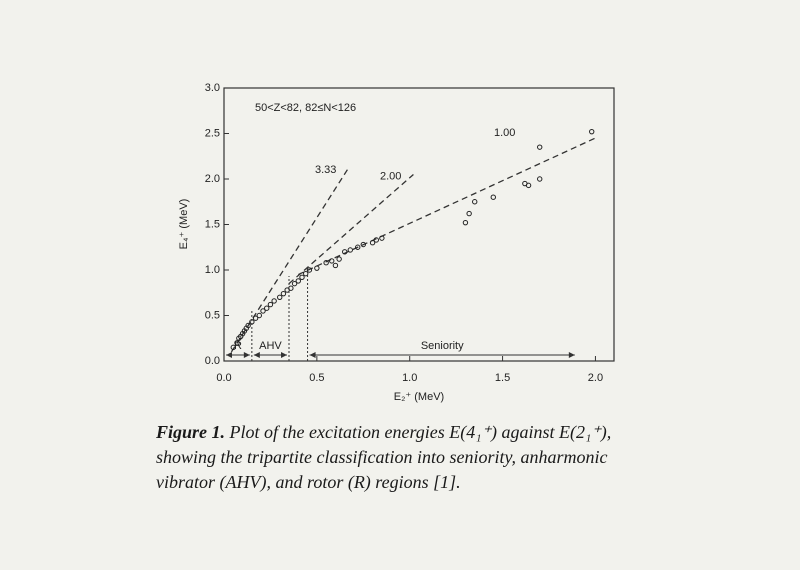  Describe the element at coordinates (212, 179) in the screenshot. I see `y-tick-label: 2.0` at that location.